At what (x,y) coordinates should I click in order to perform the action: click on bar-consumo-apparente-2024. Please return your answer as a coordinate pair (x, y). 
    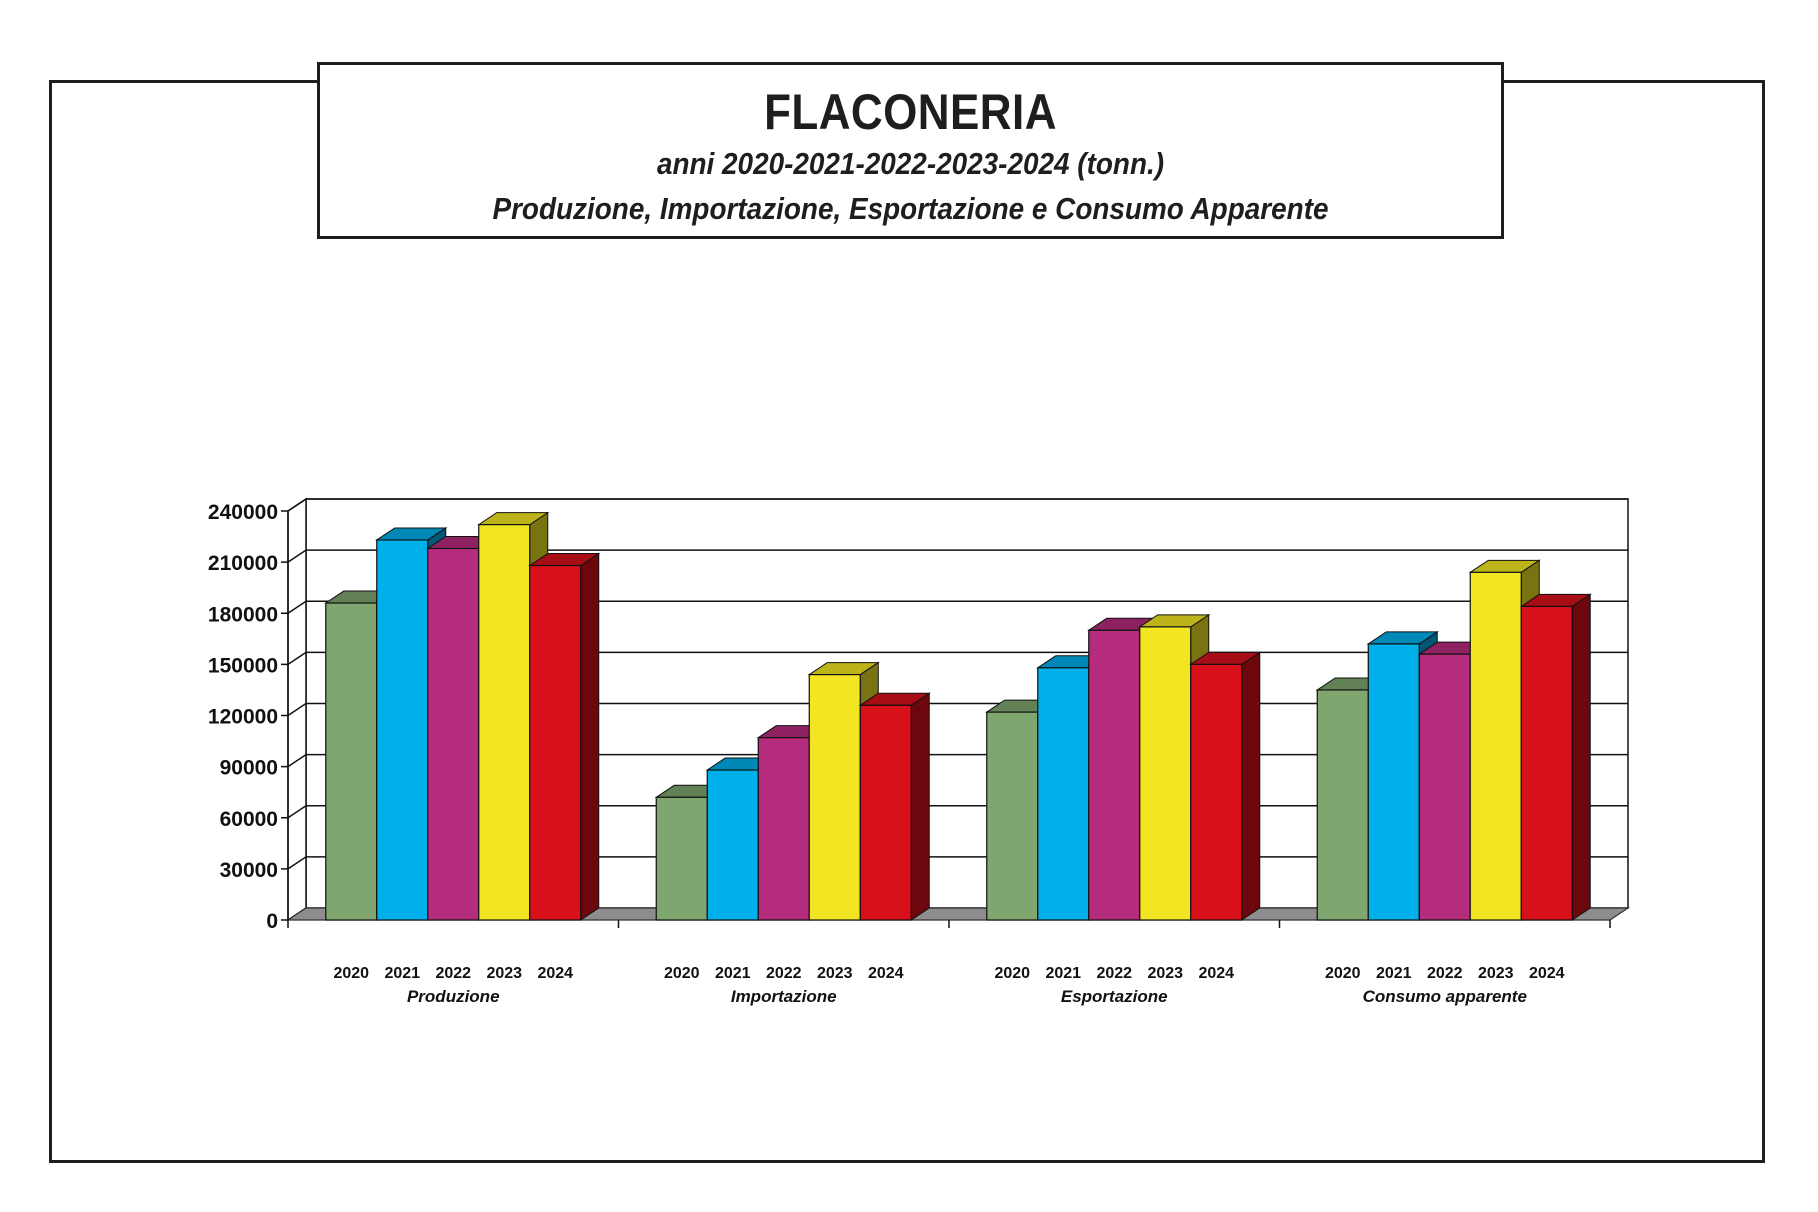
    Looking at the image, I should click on (1555, 757).